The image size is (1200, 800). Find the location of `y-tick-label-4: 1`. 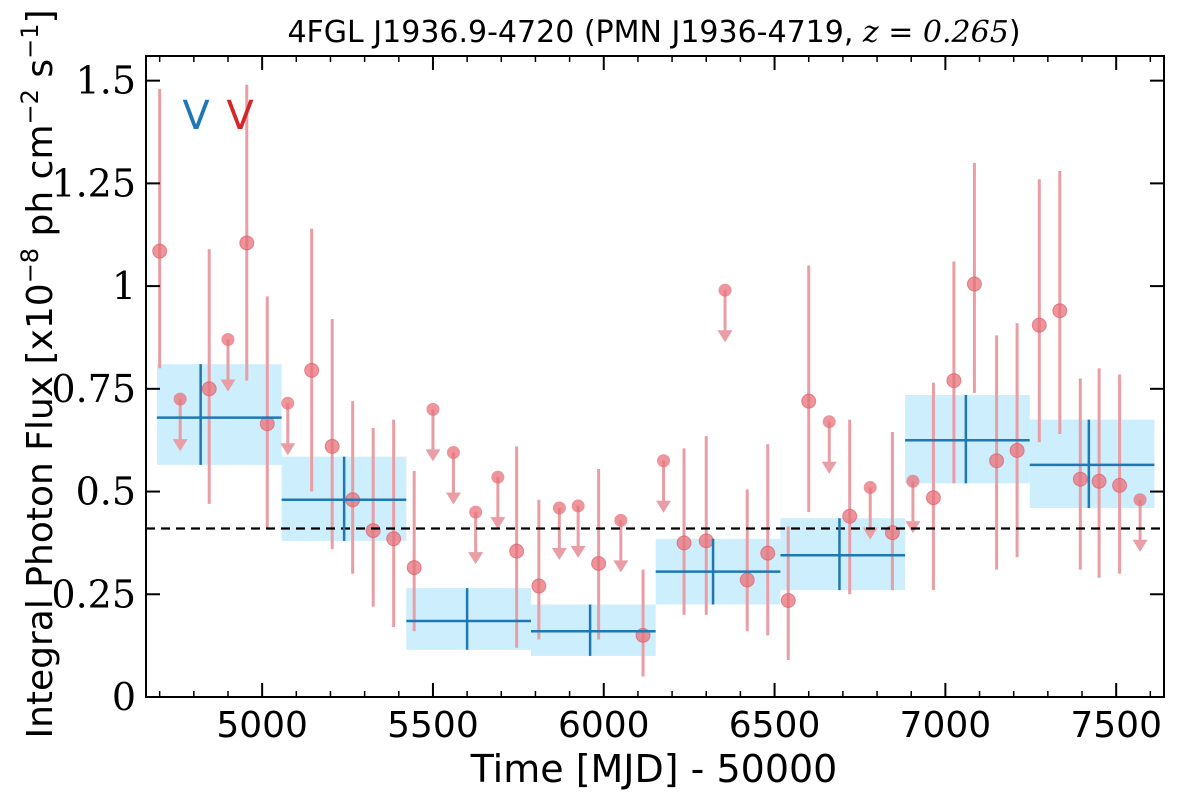

y-tick-label-4: 1 is located at coordinates (124, 286).